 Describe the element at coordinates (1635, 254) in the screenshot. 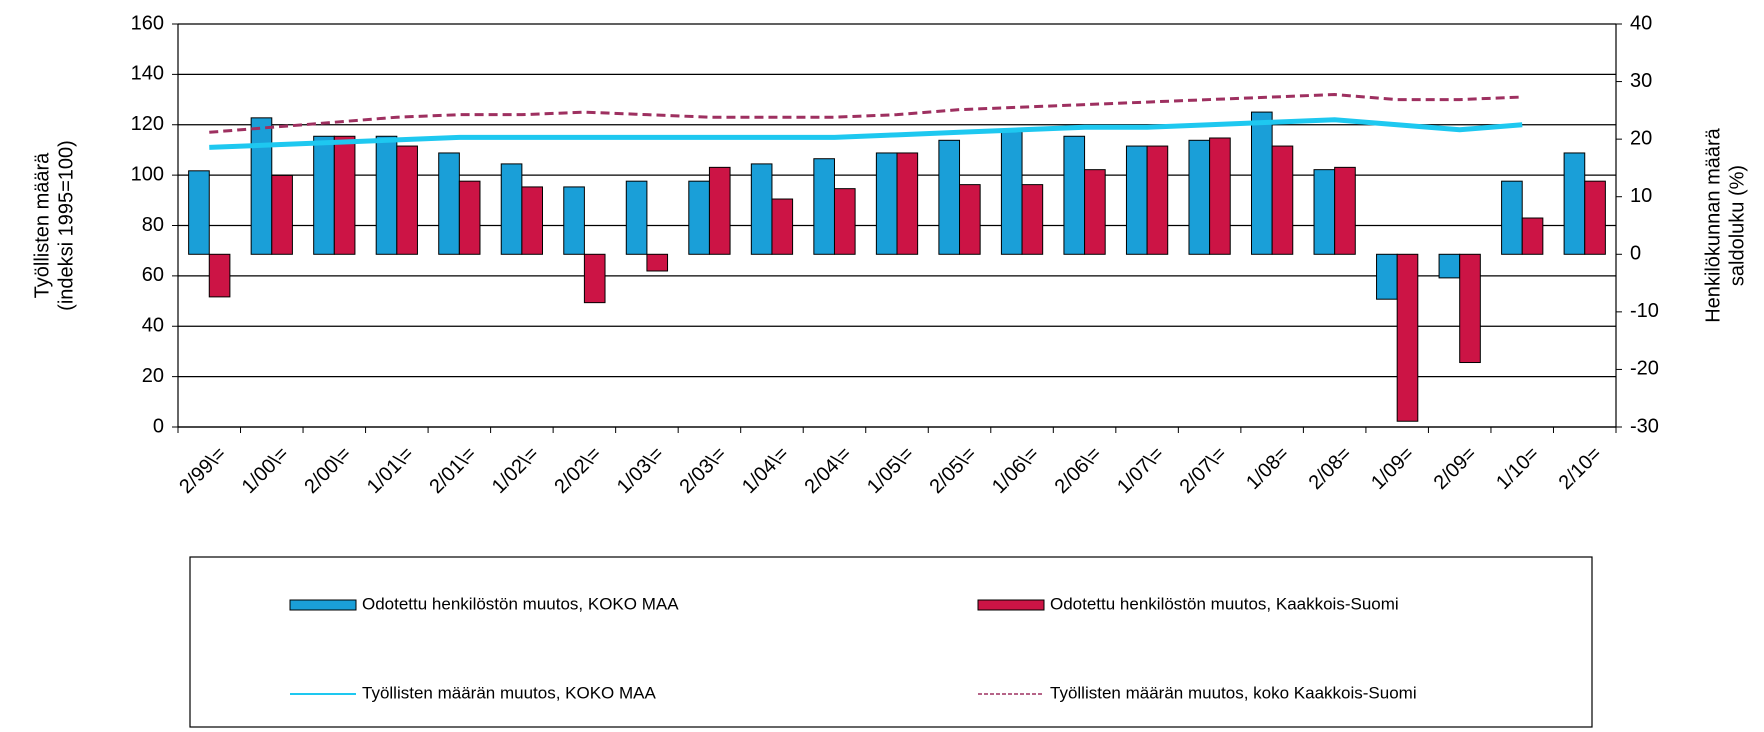

I see `y2-tick-label: 0` at that location.